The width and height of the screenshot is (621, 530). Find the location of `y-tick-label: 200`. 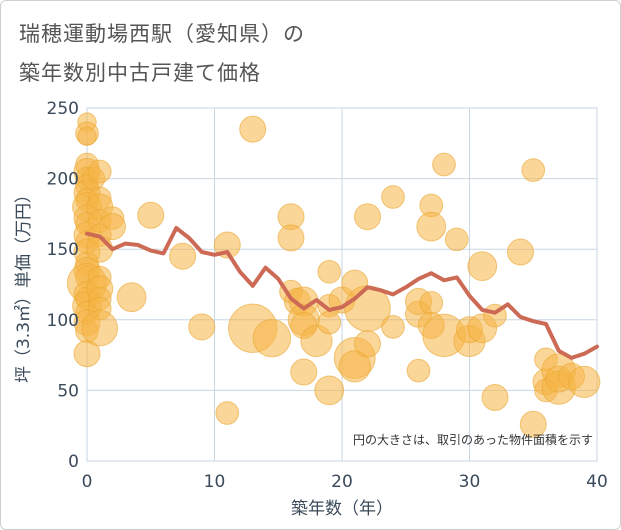

y-tick-label: 200 is located at coordinates (63, 180).